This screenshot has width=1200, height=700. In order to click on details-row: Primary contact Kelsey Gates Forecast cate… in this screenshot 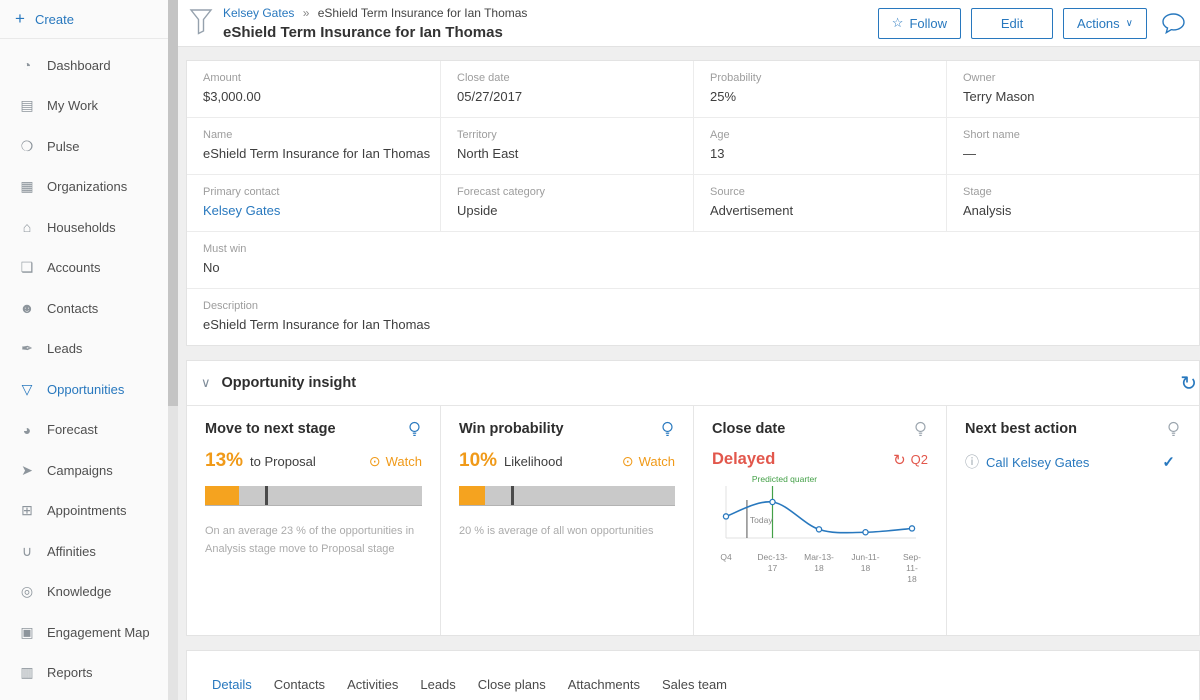, I will do `click(693, 203)`.